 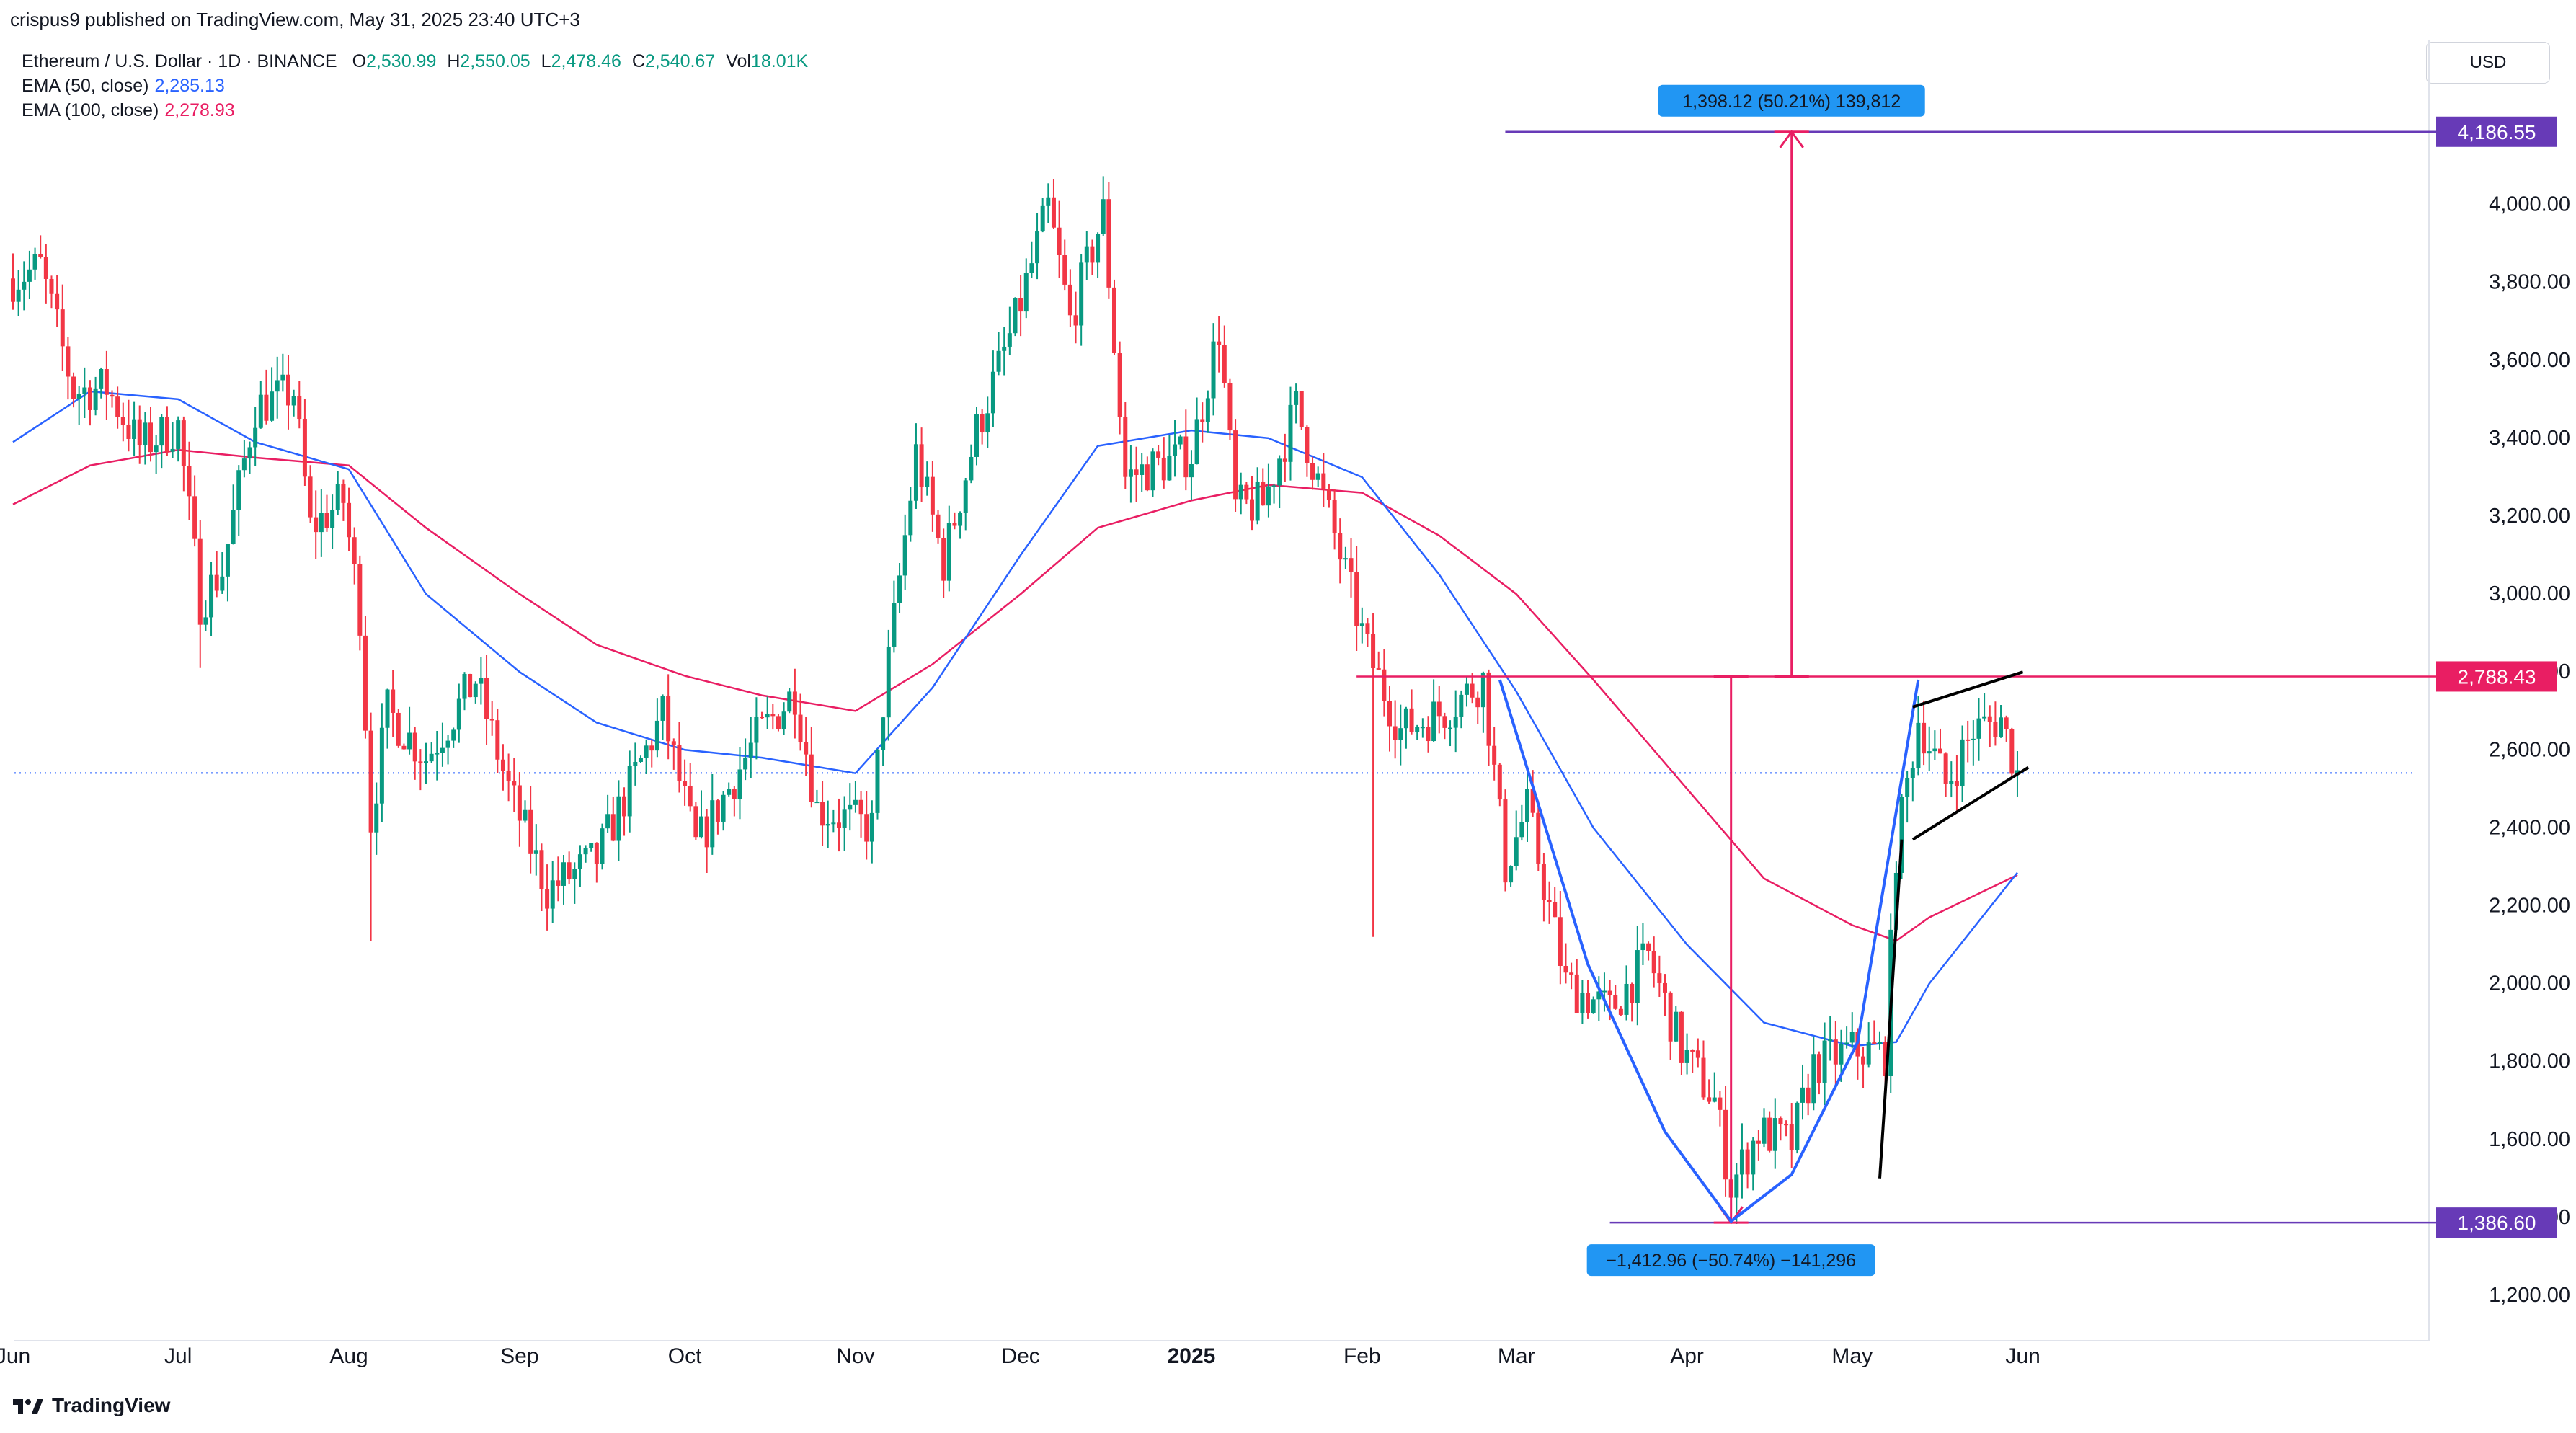 What do you see at coordinates (200, 110) in the screenshot?
I see `ema100-value: 2,278.93` at bounding box center [200, 110].